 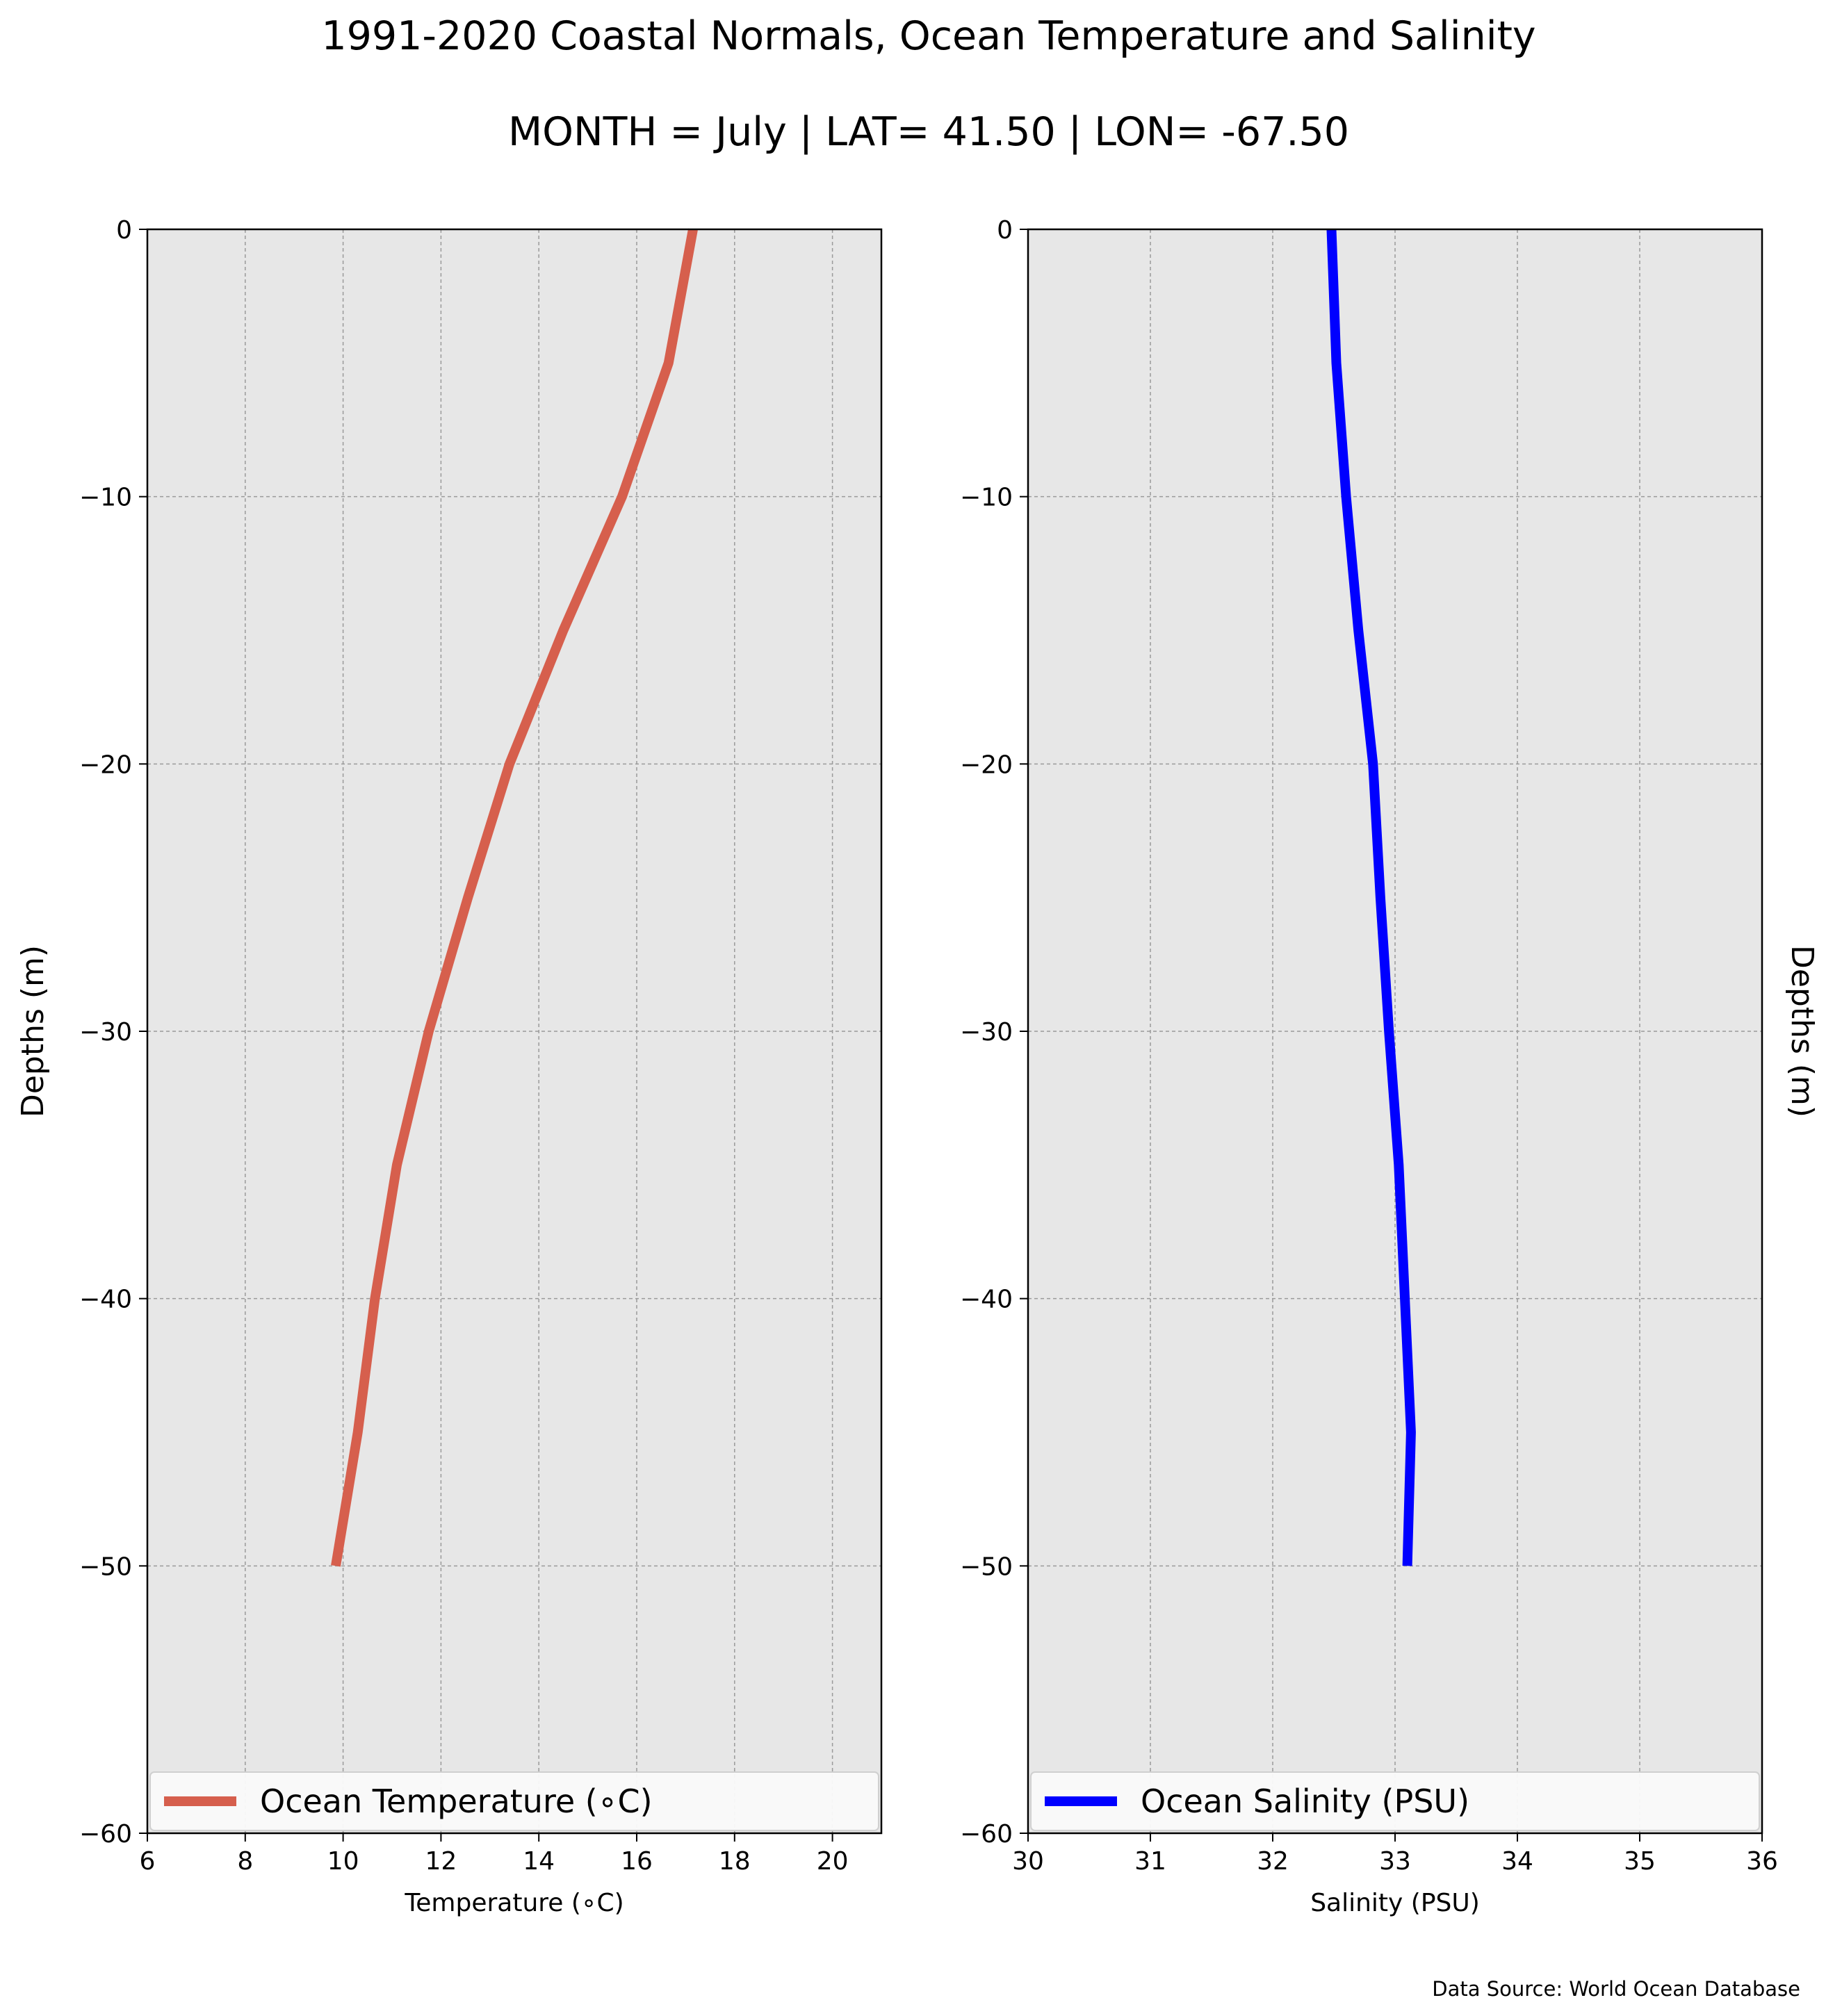 What do you see at coordinates (735, 1862) in the screenshot?
I see `temperature-x-tick-label: 18` at bounding box center [735, 1862].